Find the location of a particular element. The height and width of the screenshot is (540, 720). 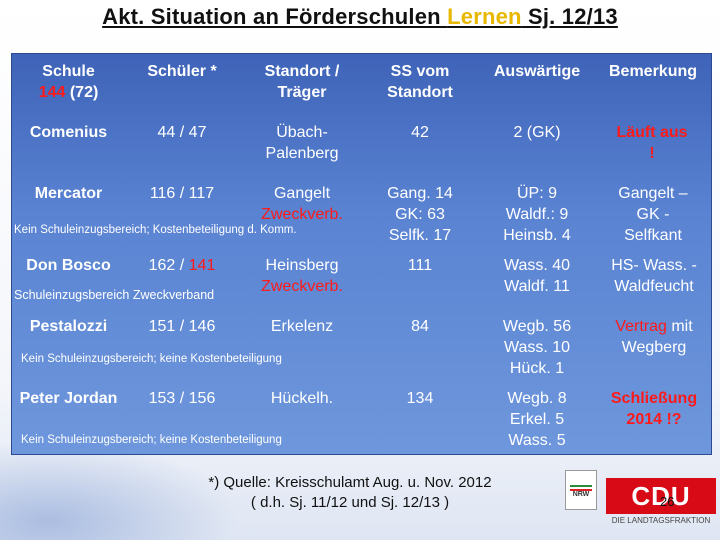

row2-standort: Gangelt Zweckverb. is located at coordinates (302, 204).